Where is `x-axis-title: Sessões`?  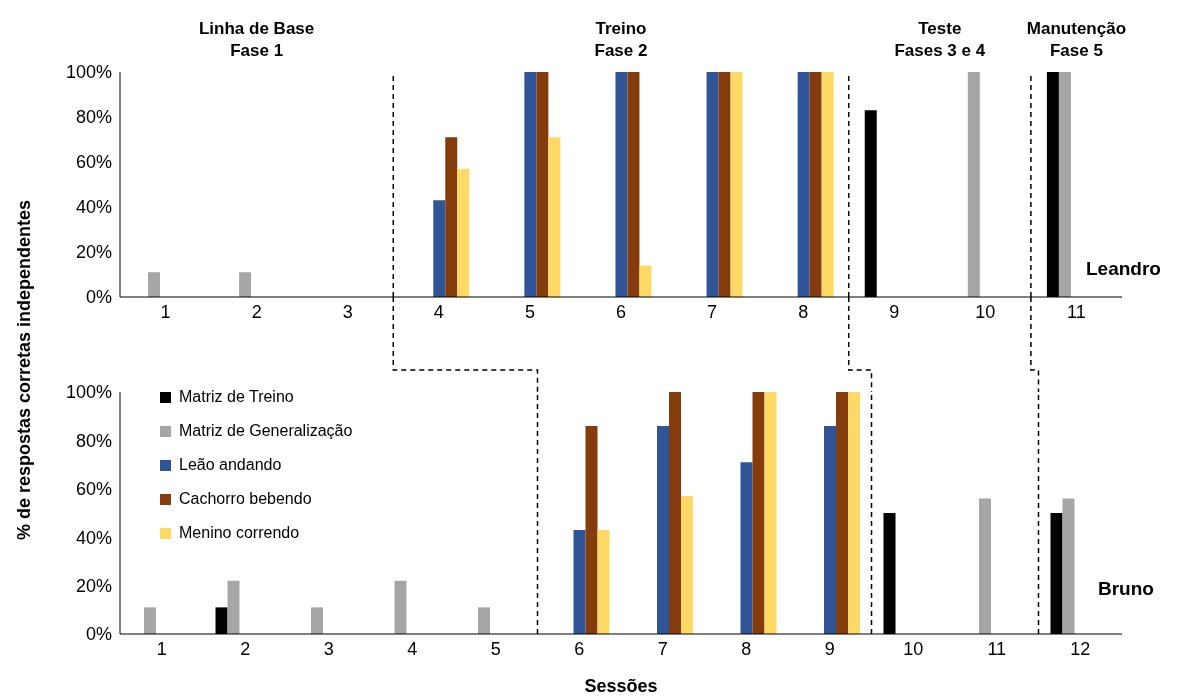 x-axis-title: Sessões is located at coordinates (621, 686).